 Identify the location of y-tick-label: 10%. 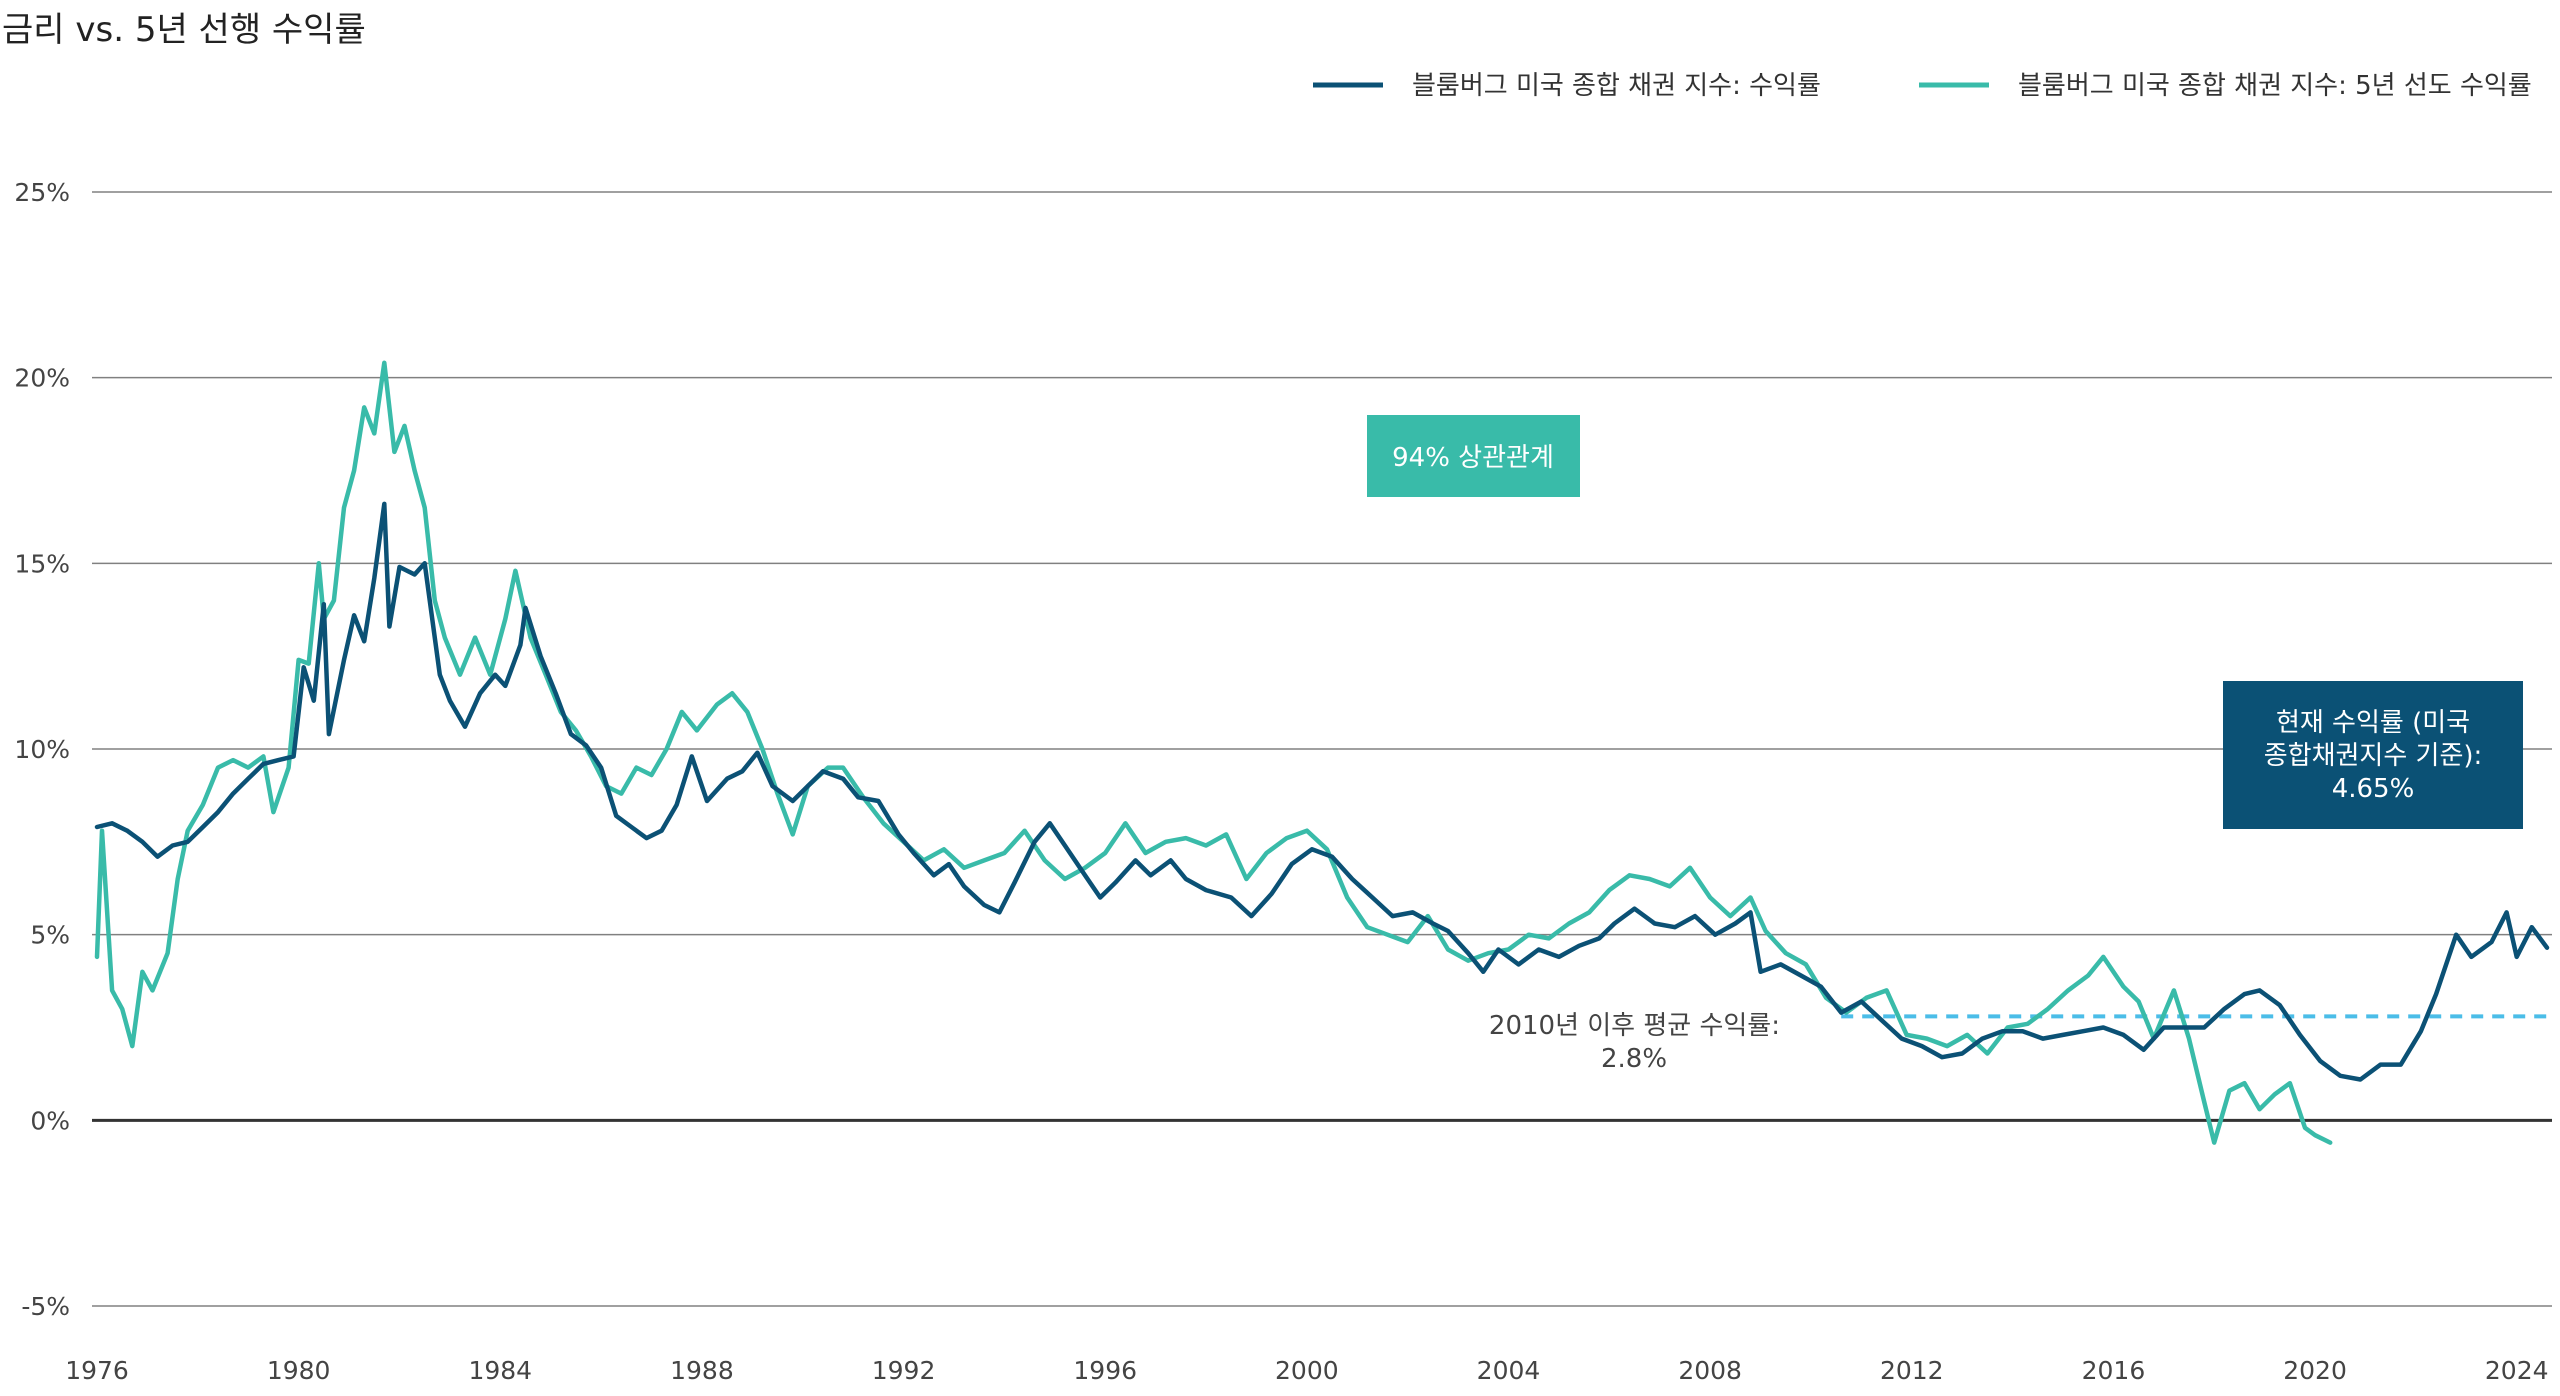
(42, 749).